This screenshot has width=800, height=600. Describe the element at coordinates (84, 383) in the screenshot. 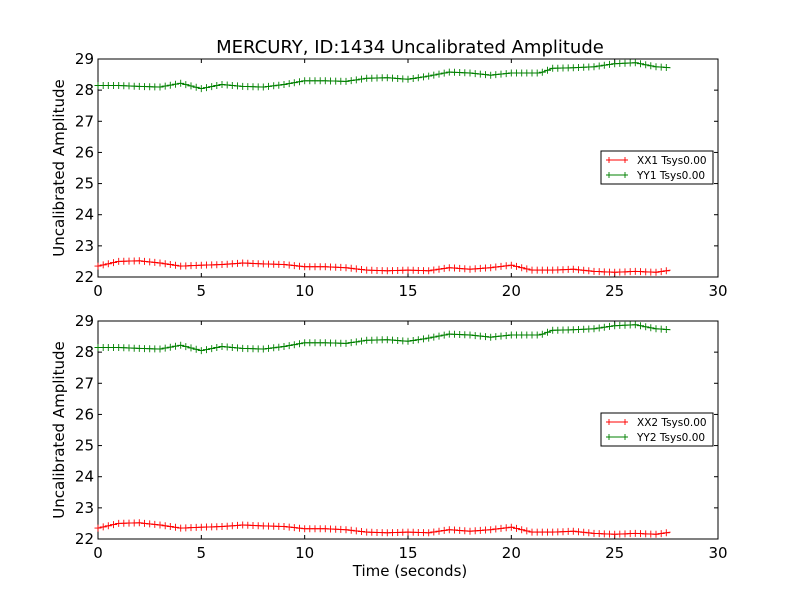

I see `y-tick-label: 27` at that location.